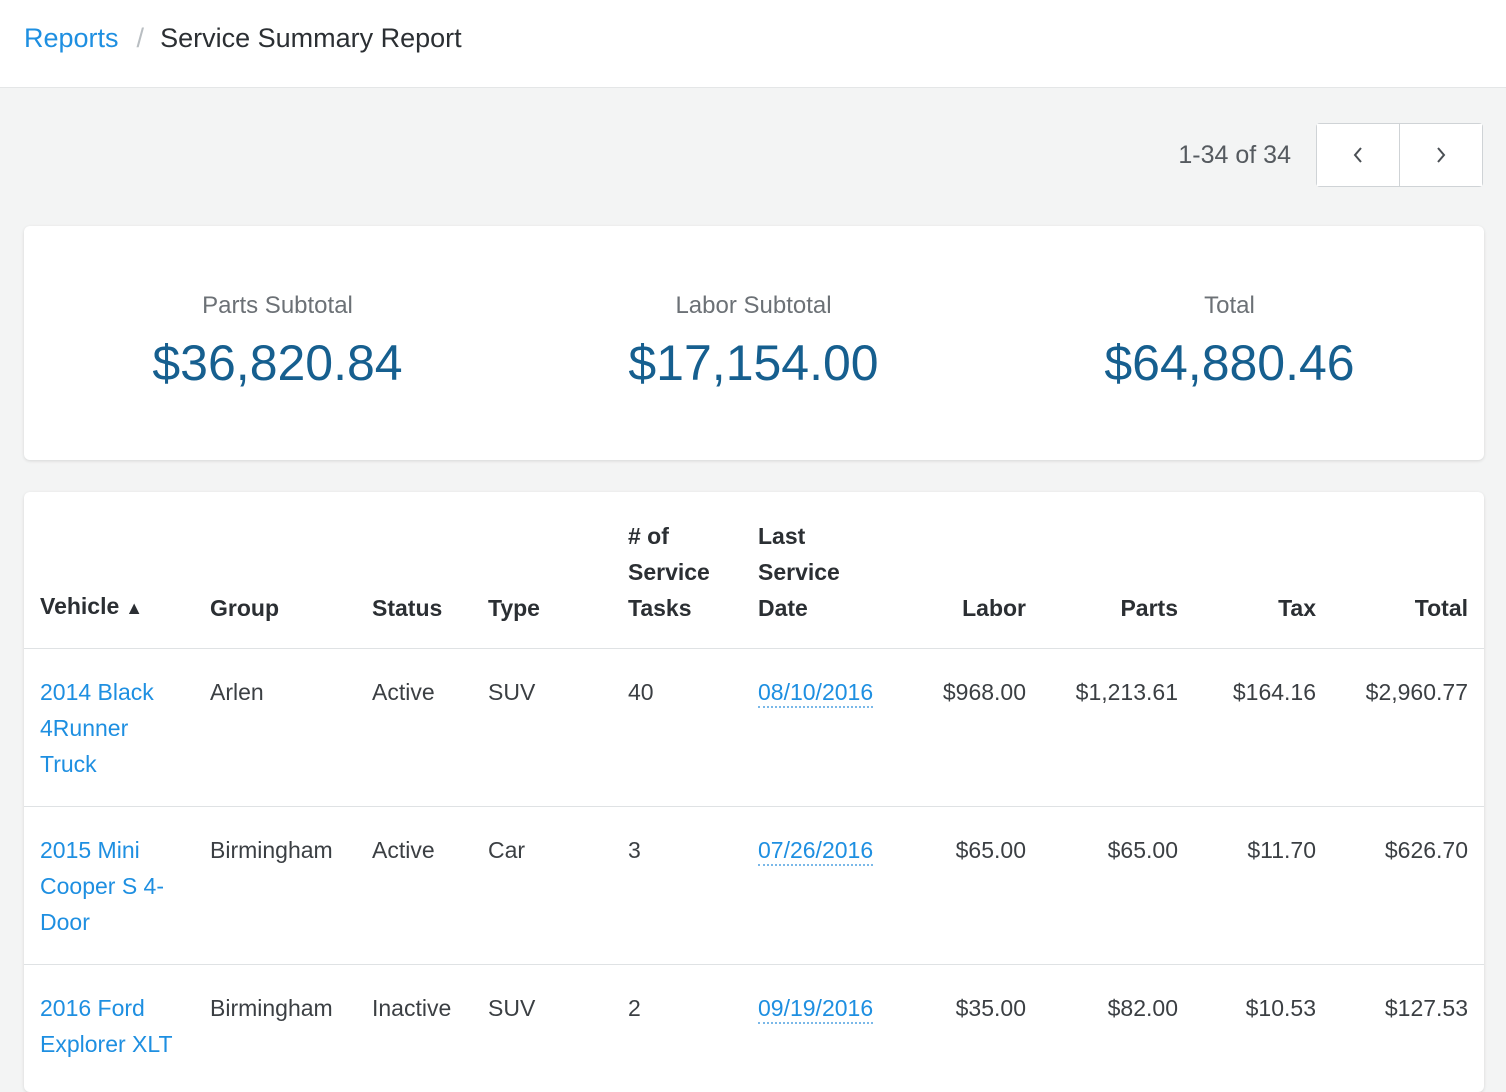 This screenshot has width=1506, height=1092. I want to click on labor-subtotal-value: $17,154.00, so click(753, 363).